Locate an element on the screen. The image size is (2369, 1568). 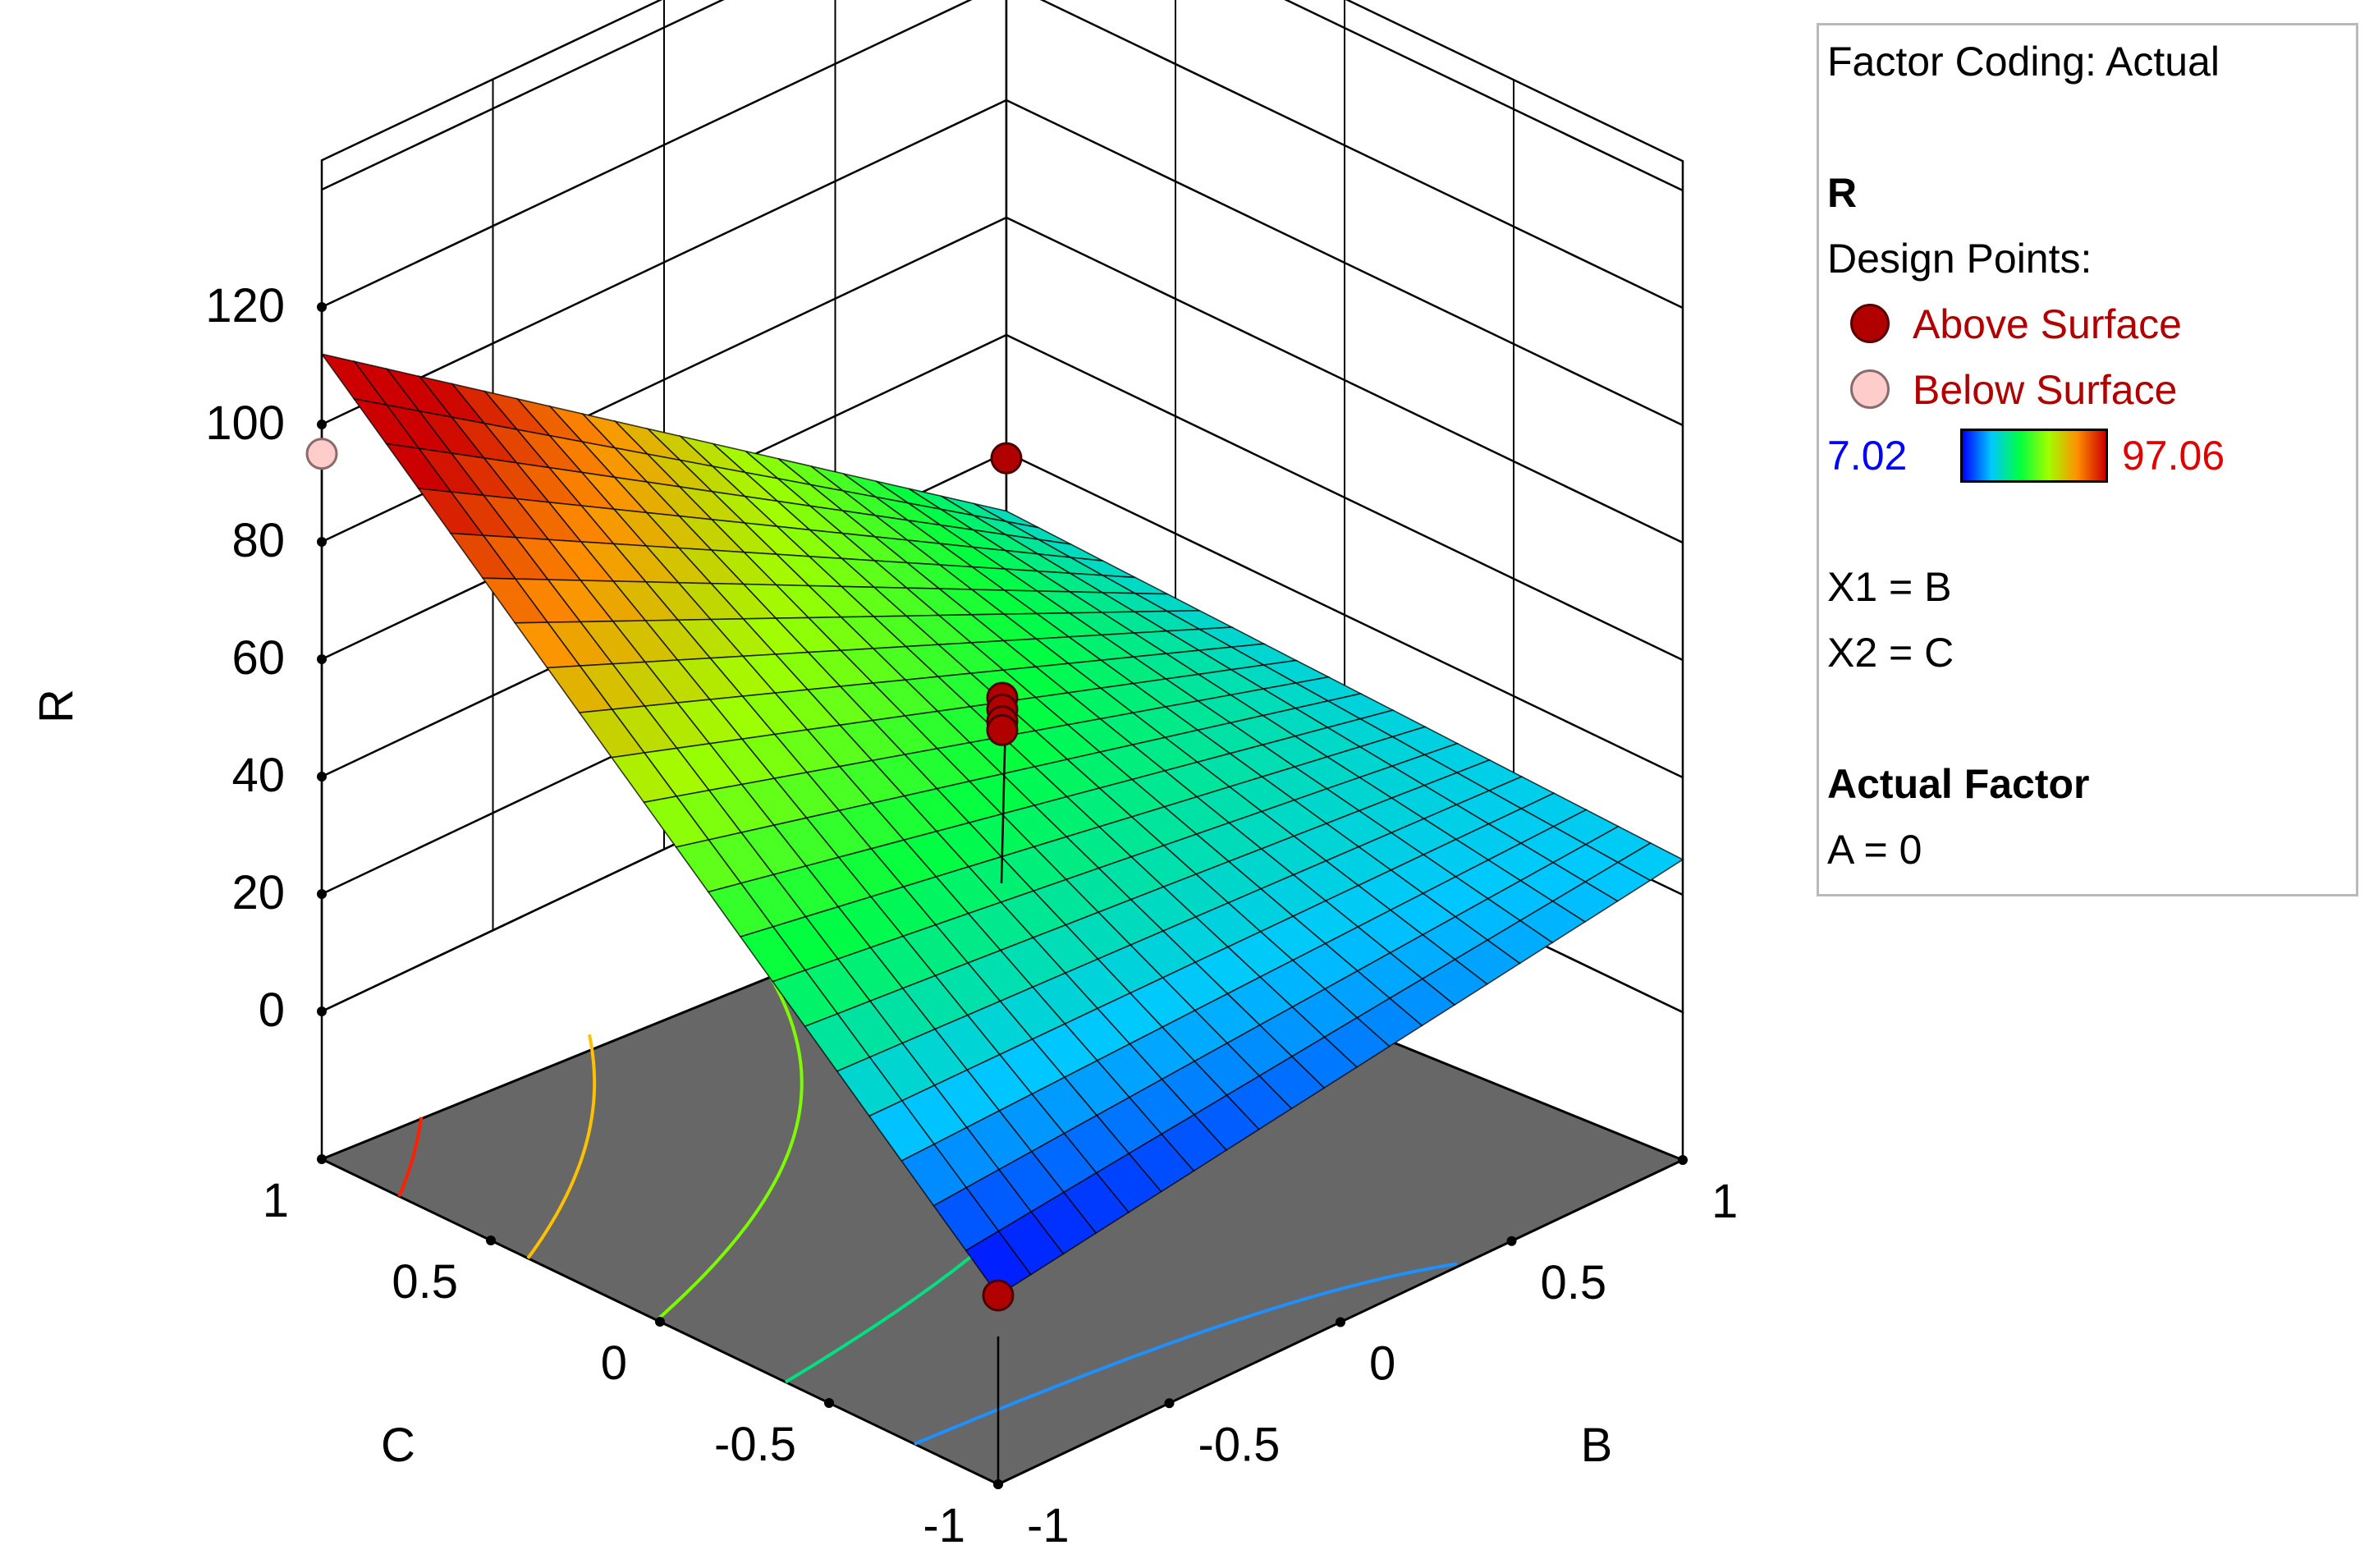
below-surface-marker-icon is located at coordinates (1870, 389).